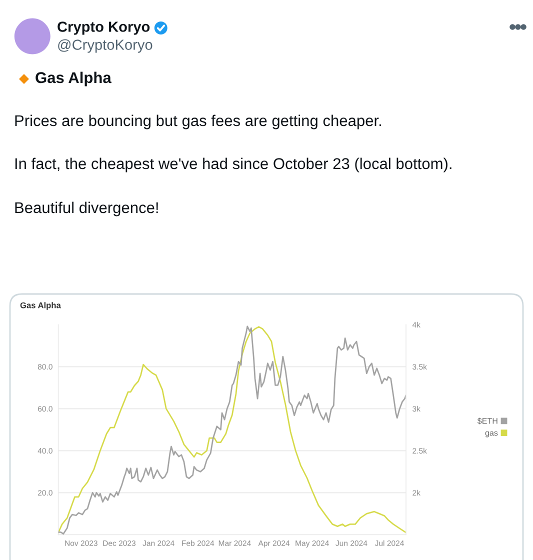 The width and height of the screenshot is (533, 560). I want to click on text: @CryptoKoryo, so click(105, 46).